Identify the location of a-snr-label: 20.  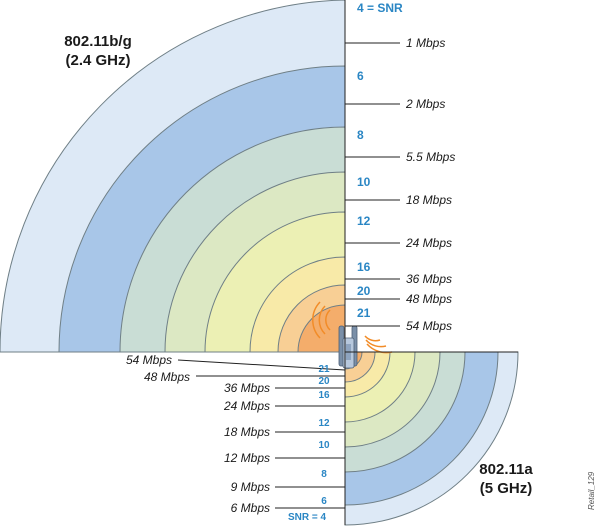
(324, 381).